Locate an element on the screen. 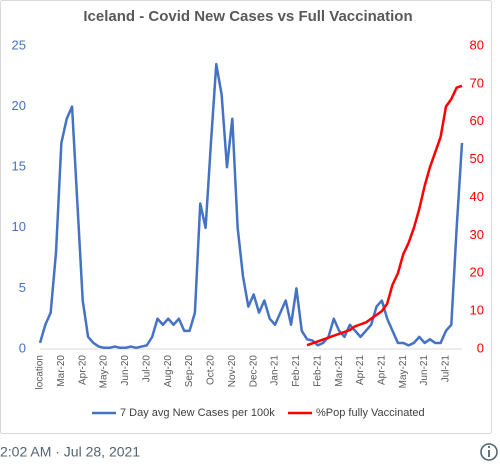  x-tick-label: Mar-21 is located at coordinates (339, 371).